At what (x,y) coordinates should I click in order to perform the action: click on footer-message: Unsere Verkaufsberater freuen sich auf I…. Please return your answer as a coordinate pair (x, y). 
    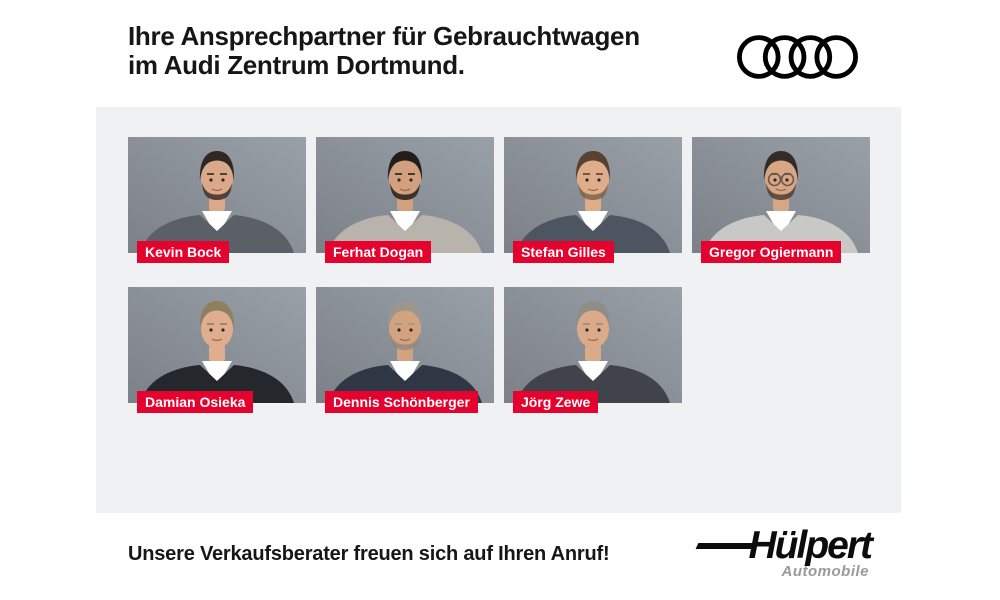
    Looking at the image, I should click on (369, 554).